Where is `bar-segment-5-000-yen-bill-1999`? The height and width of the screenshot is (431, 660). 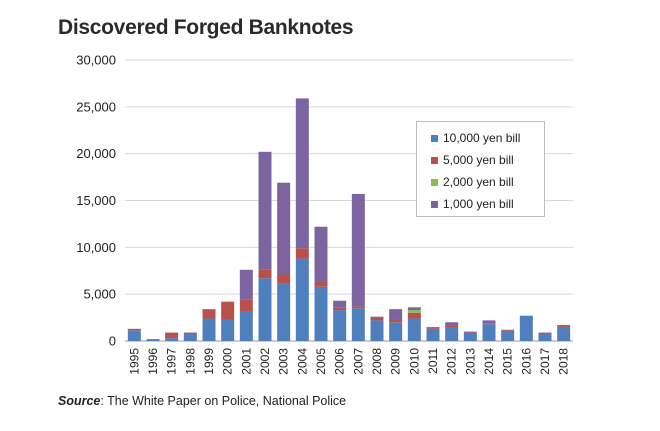 bar-segment-5-000-yen-bill-1999 is located at coordinates (209, 314).